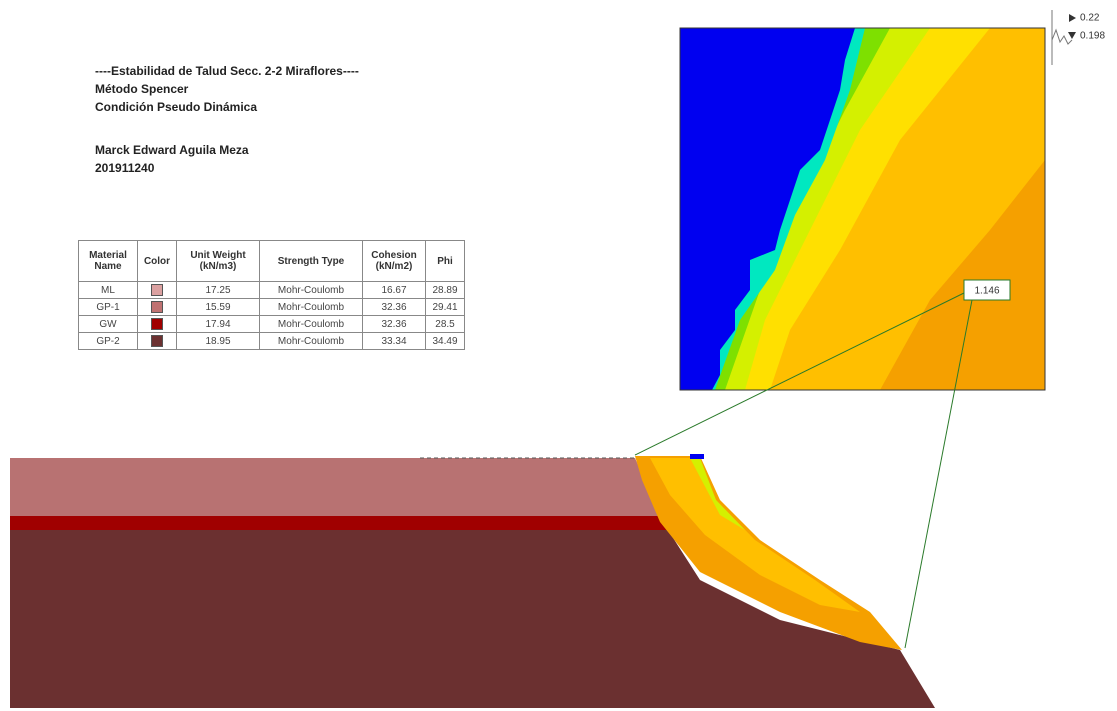 The width and height of the screenshot is (1117, 711). I want to click on condition-line: Condición Pseudo Dinámica, so click(176, 107).